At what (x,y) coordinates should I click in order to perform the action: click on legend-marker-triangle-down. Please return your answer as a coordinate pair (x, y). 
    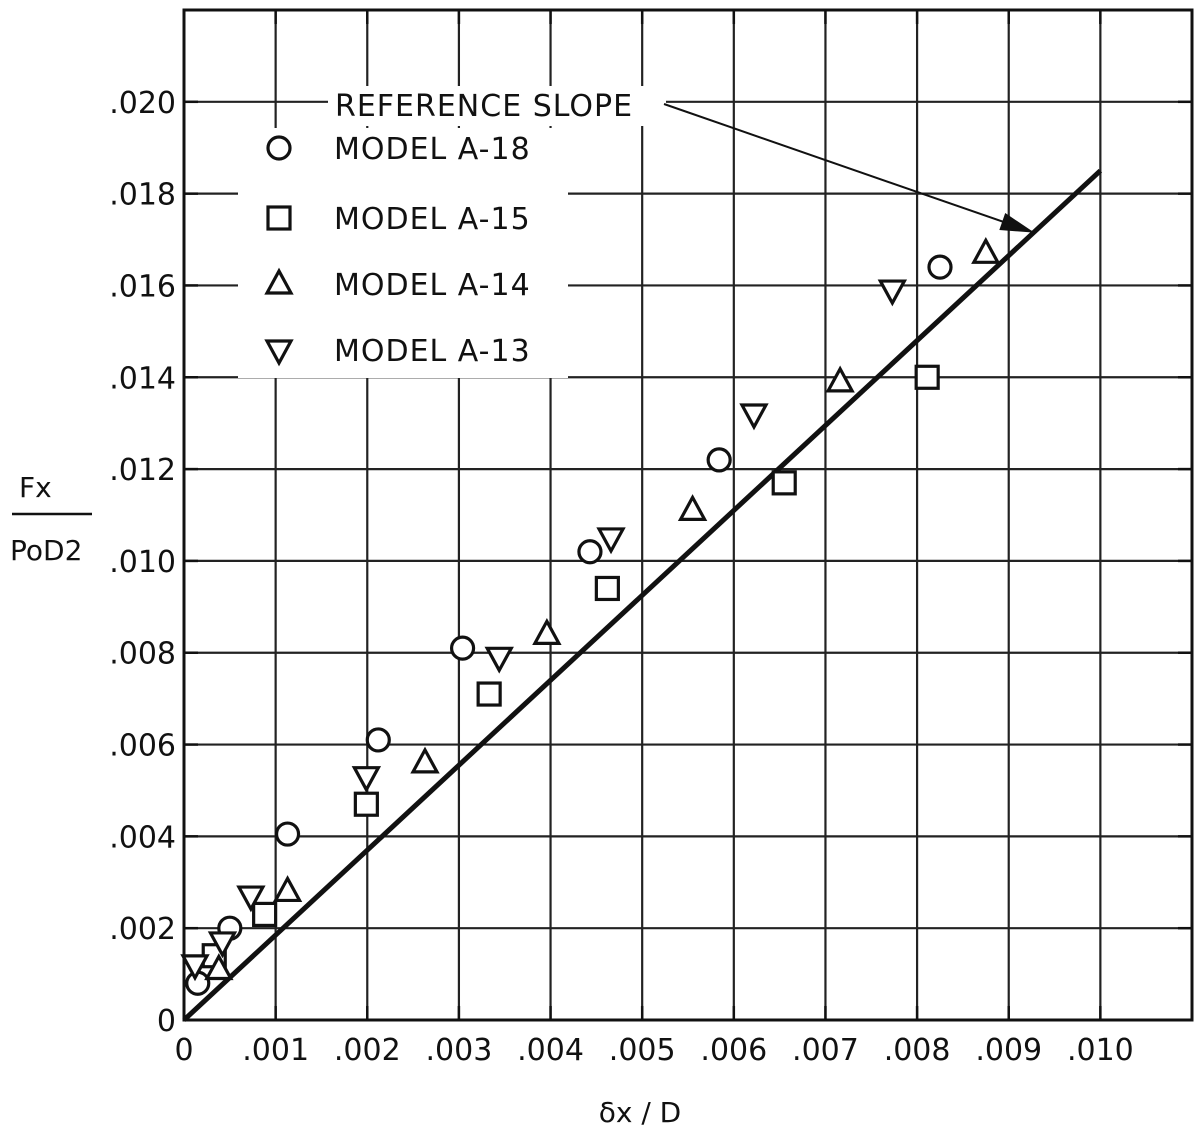
    Looking at the image, I should click on (279, 353).